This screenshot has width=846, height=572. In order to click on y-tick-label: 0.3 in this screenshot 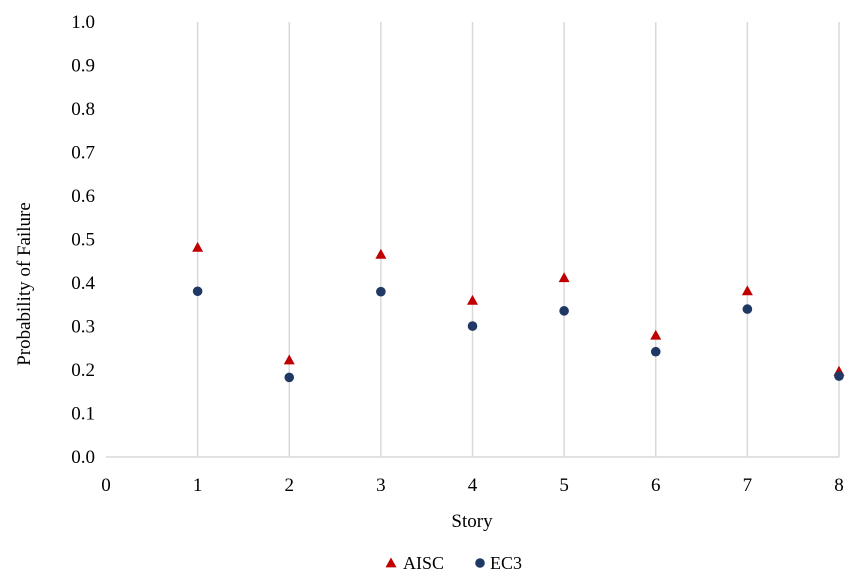, I will do `click(83, 327)`.